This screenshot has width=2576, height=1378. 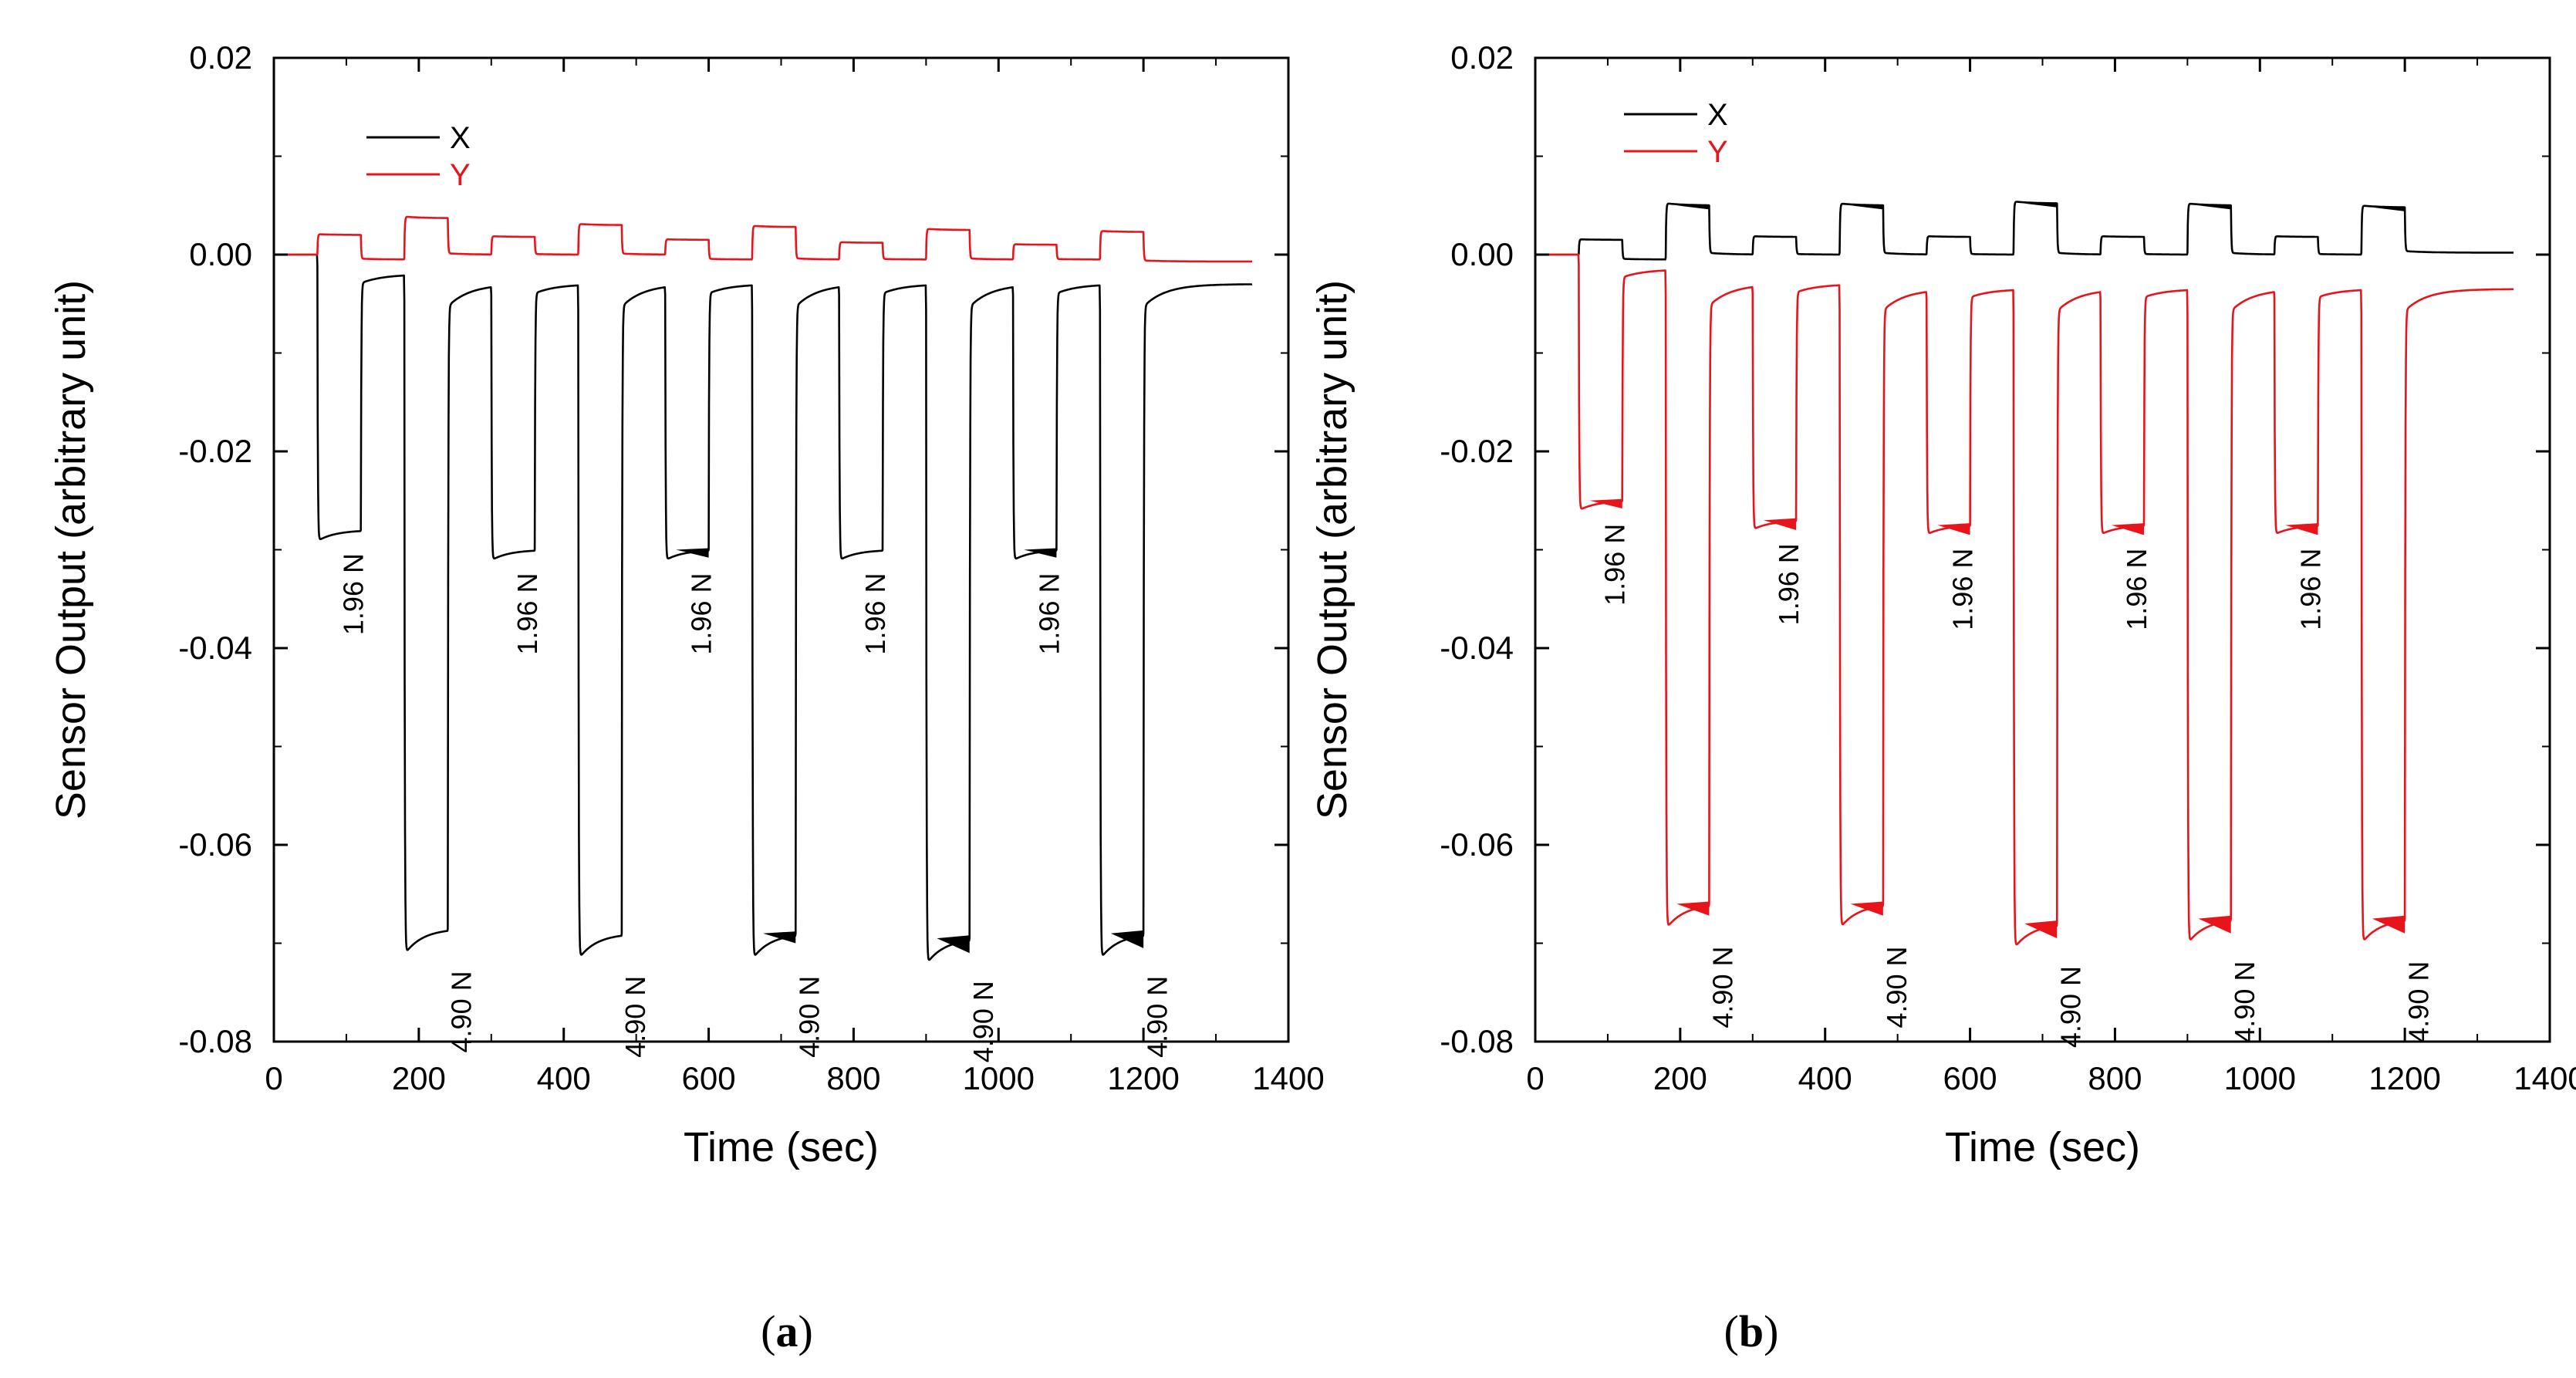 I want to click on panel-caption: (b), so click(x=1752, y=1331).